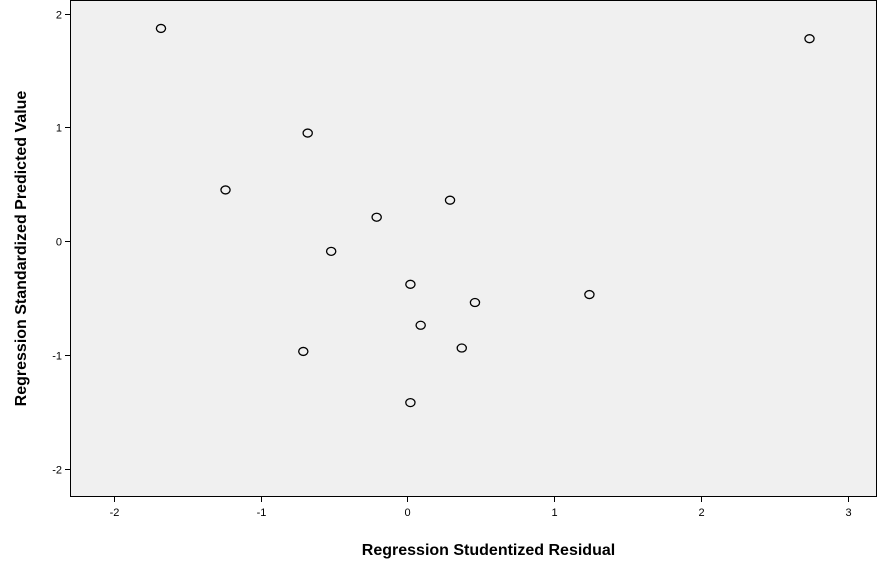 The height and width of the screenshot is (567, 878). Describe the element at coordinates (57, 357) in the screenshot. I see `y-tick-label: -1` at that location.